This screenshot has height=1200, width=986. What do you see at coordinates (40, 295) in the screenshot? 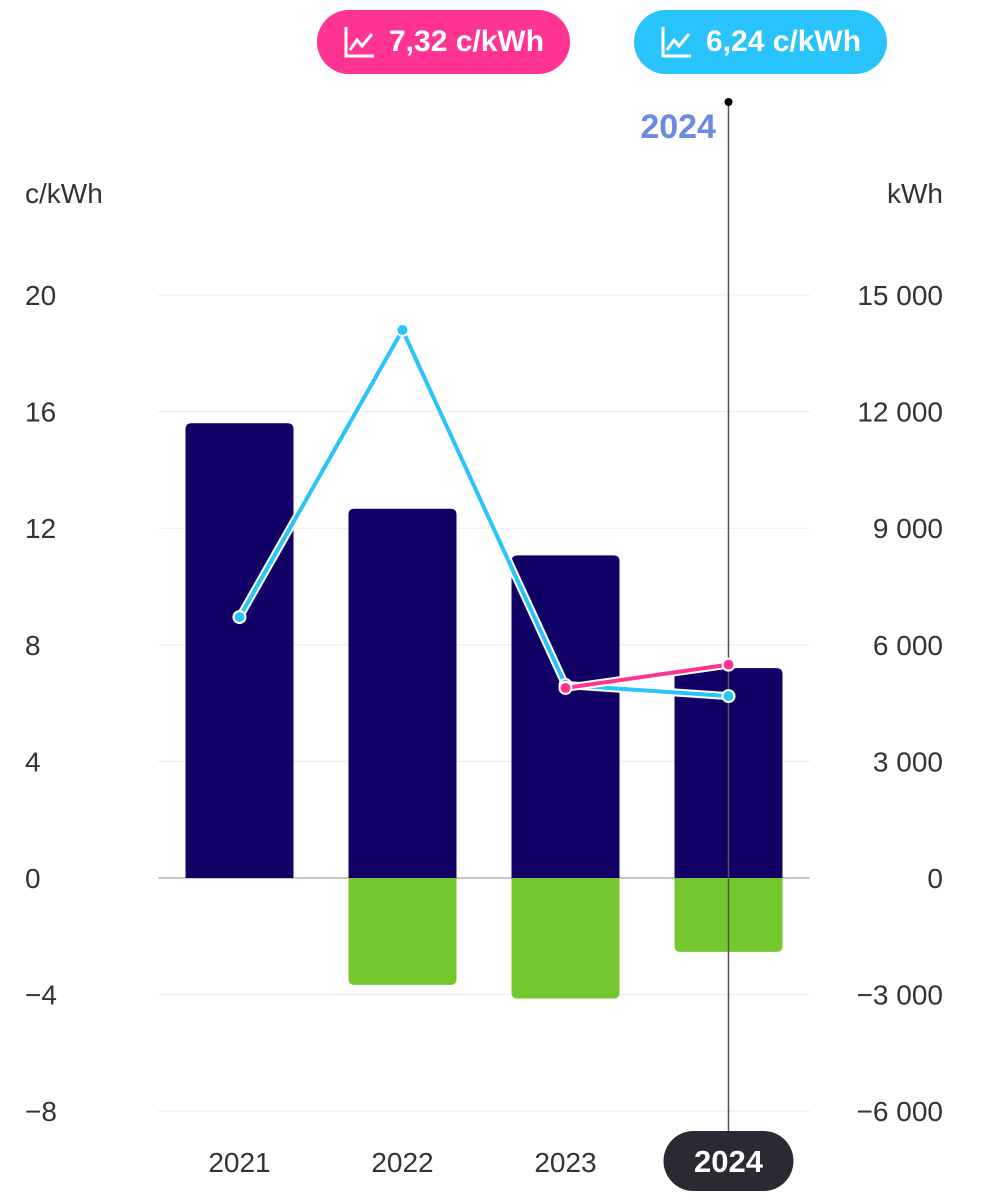
I see `left-tick-label: 20` at bounding box center [40, 295].